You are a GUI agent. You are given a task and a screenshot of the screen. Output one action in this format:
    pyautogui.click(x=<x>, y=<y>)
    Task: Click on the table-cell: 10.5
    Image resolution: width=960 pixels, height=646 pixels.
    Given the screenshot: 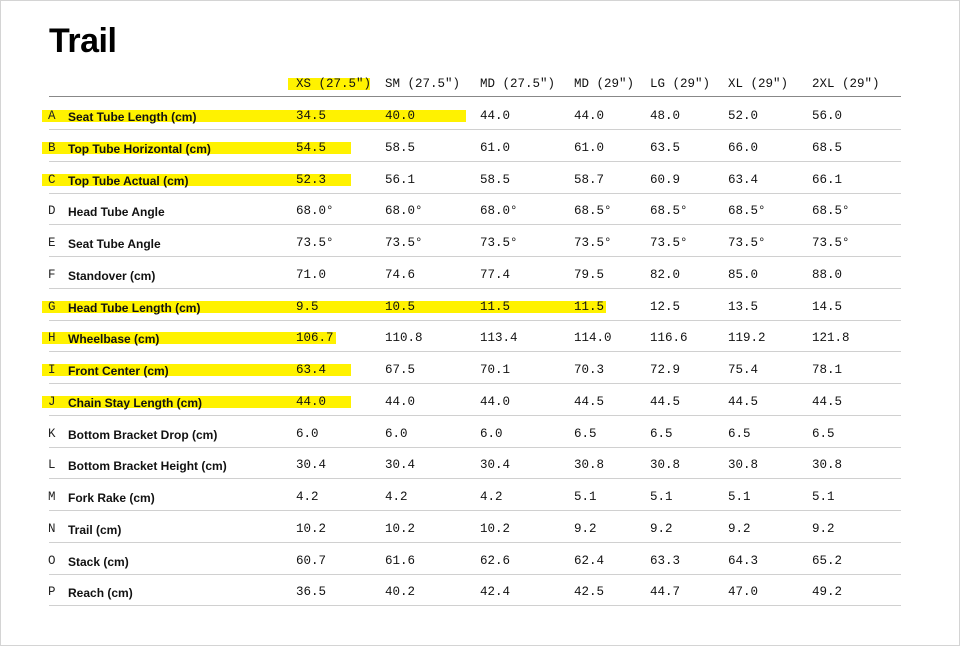 What is the action you would take?
    pyautogui.click(x=400, y=306)
    